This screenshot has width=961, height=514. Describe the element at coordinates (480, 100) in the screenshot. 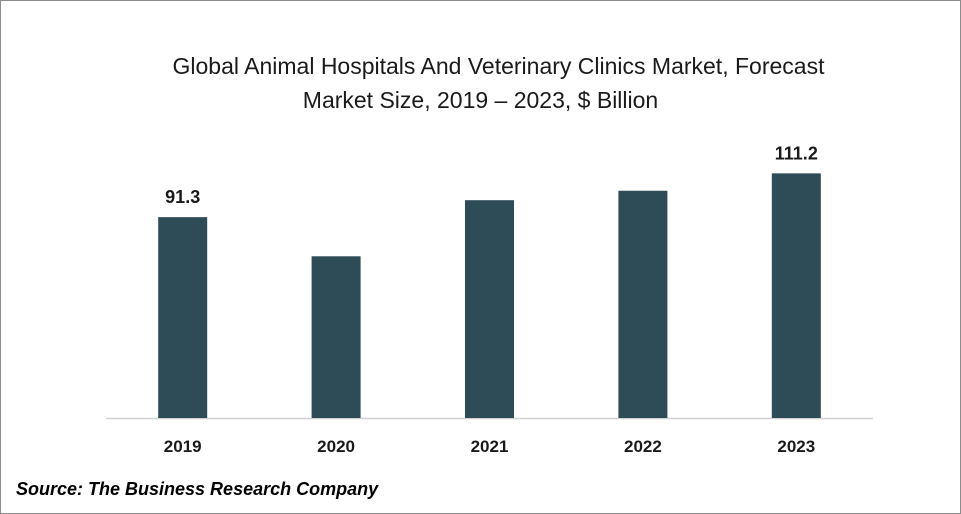

I see `chart-subtitle: Market Size, 2019 – 2023, $ Billion` at that location.